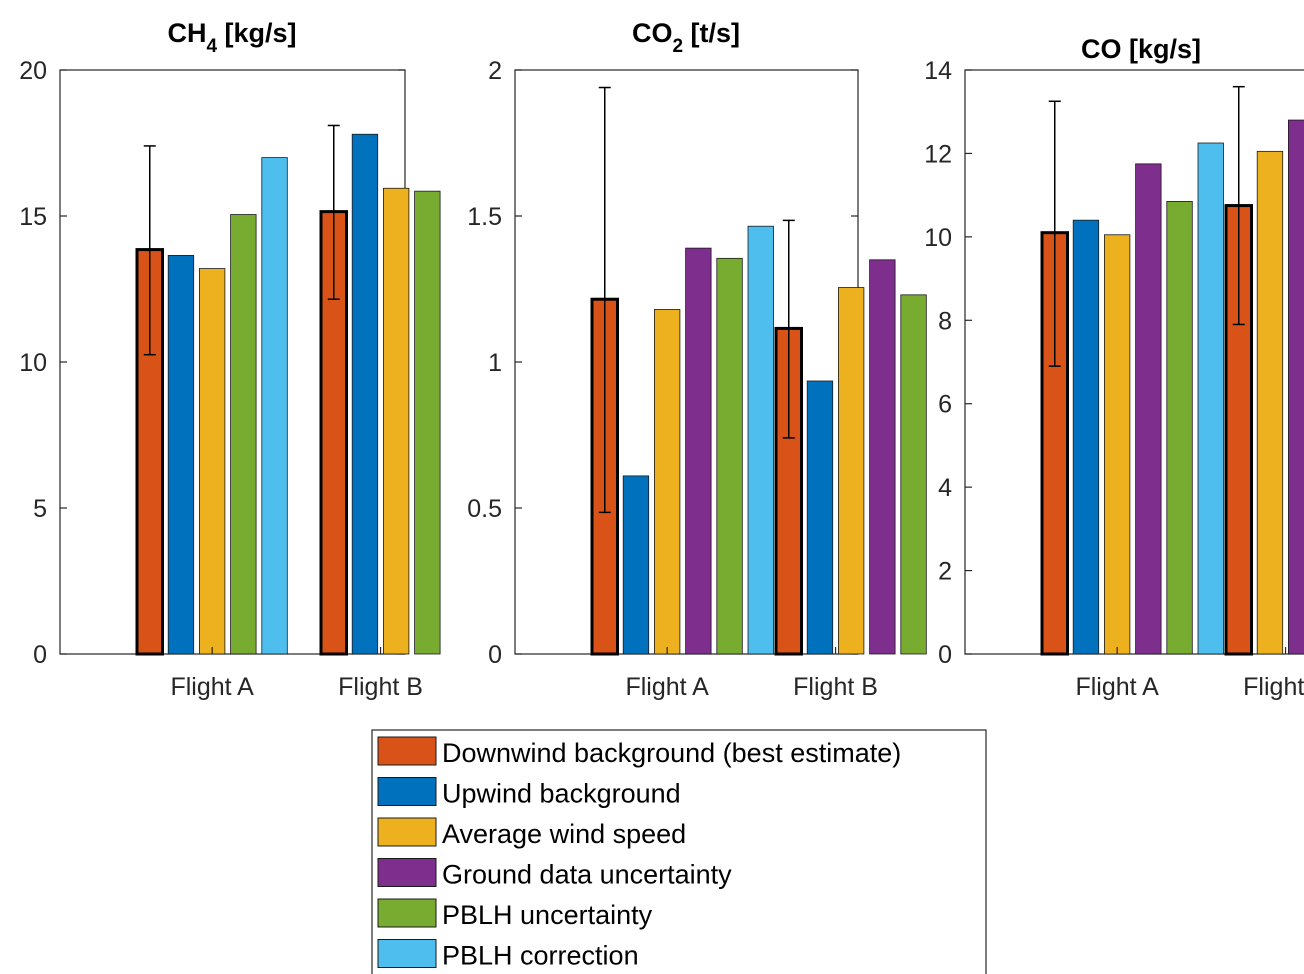  Describe the element at coordinates (495, 363) in the screenshot. I see `y-tick-label: 1` at that location.